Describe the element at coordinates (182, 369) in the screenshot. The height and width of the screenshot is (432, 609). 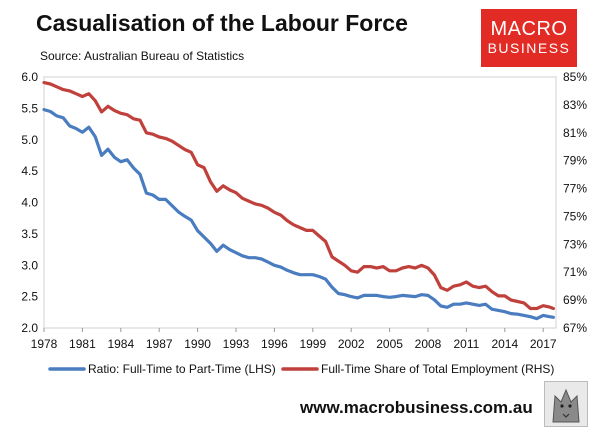
I see `legend-label: Ratio: Full-Time to Part-Time (LHS)` at that location.